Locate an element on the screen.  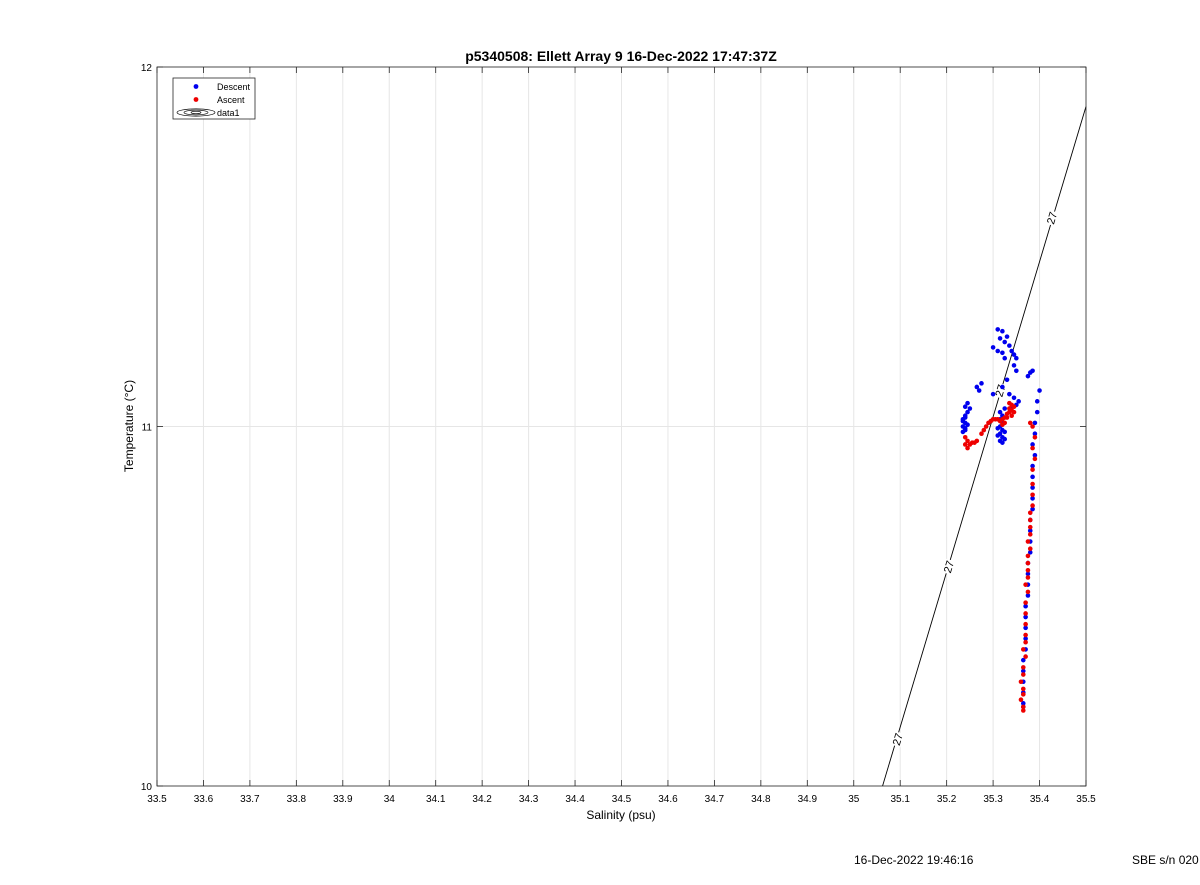
footer-timestamp: 16-Dec-2022 19:46:16 is located at coordinates (914, 860).